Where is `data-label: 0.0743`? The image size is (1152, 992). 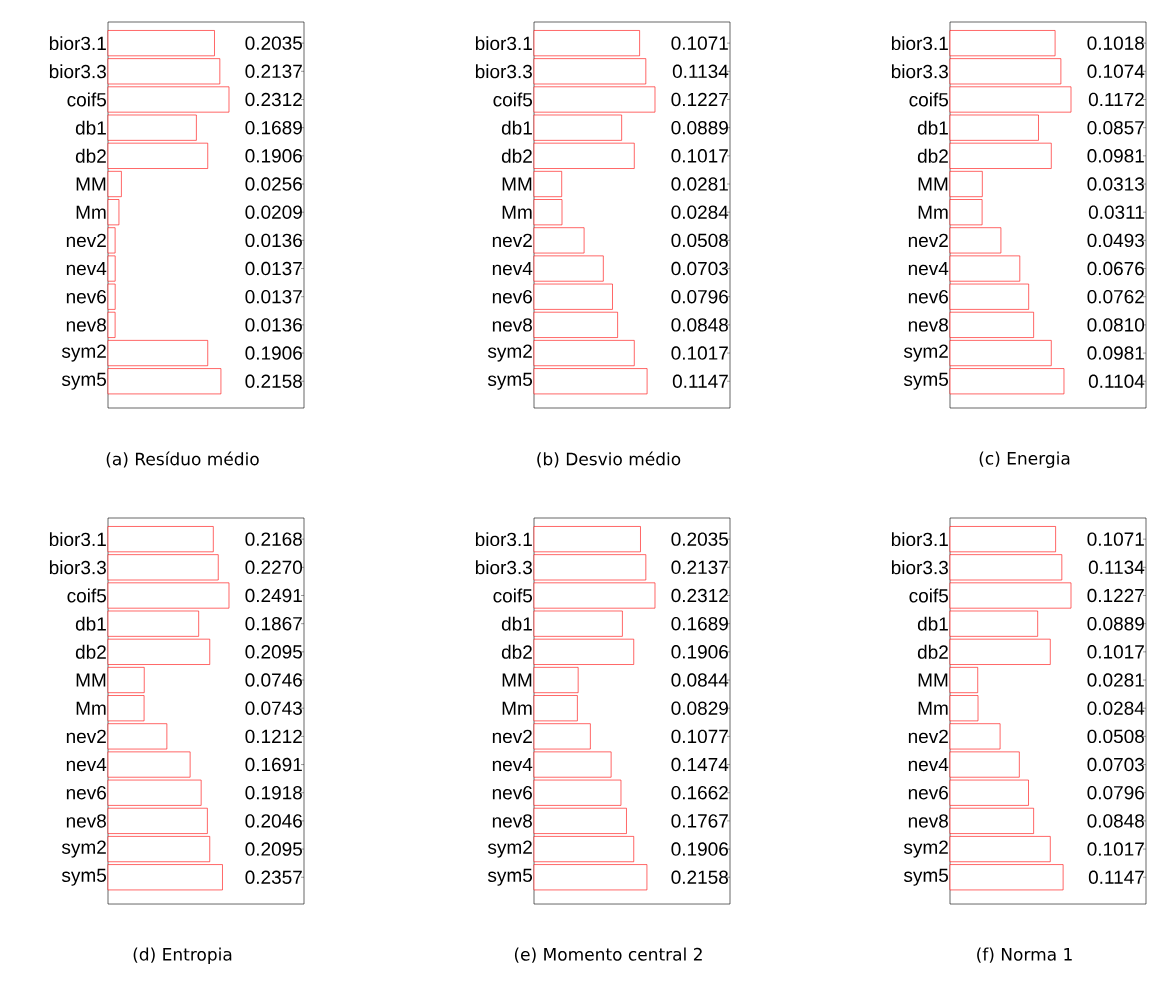
data-label: 0.0743 is located at coordinates (273, 708).